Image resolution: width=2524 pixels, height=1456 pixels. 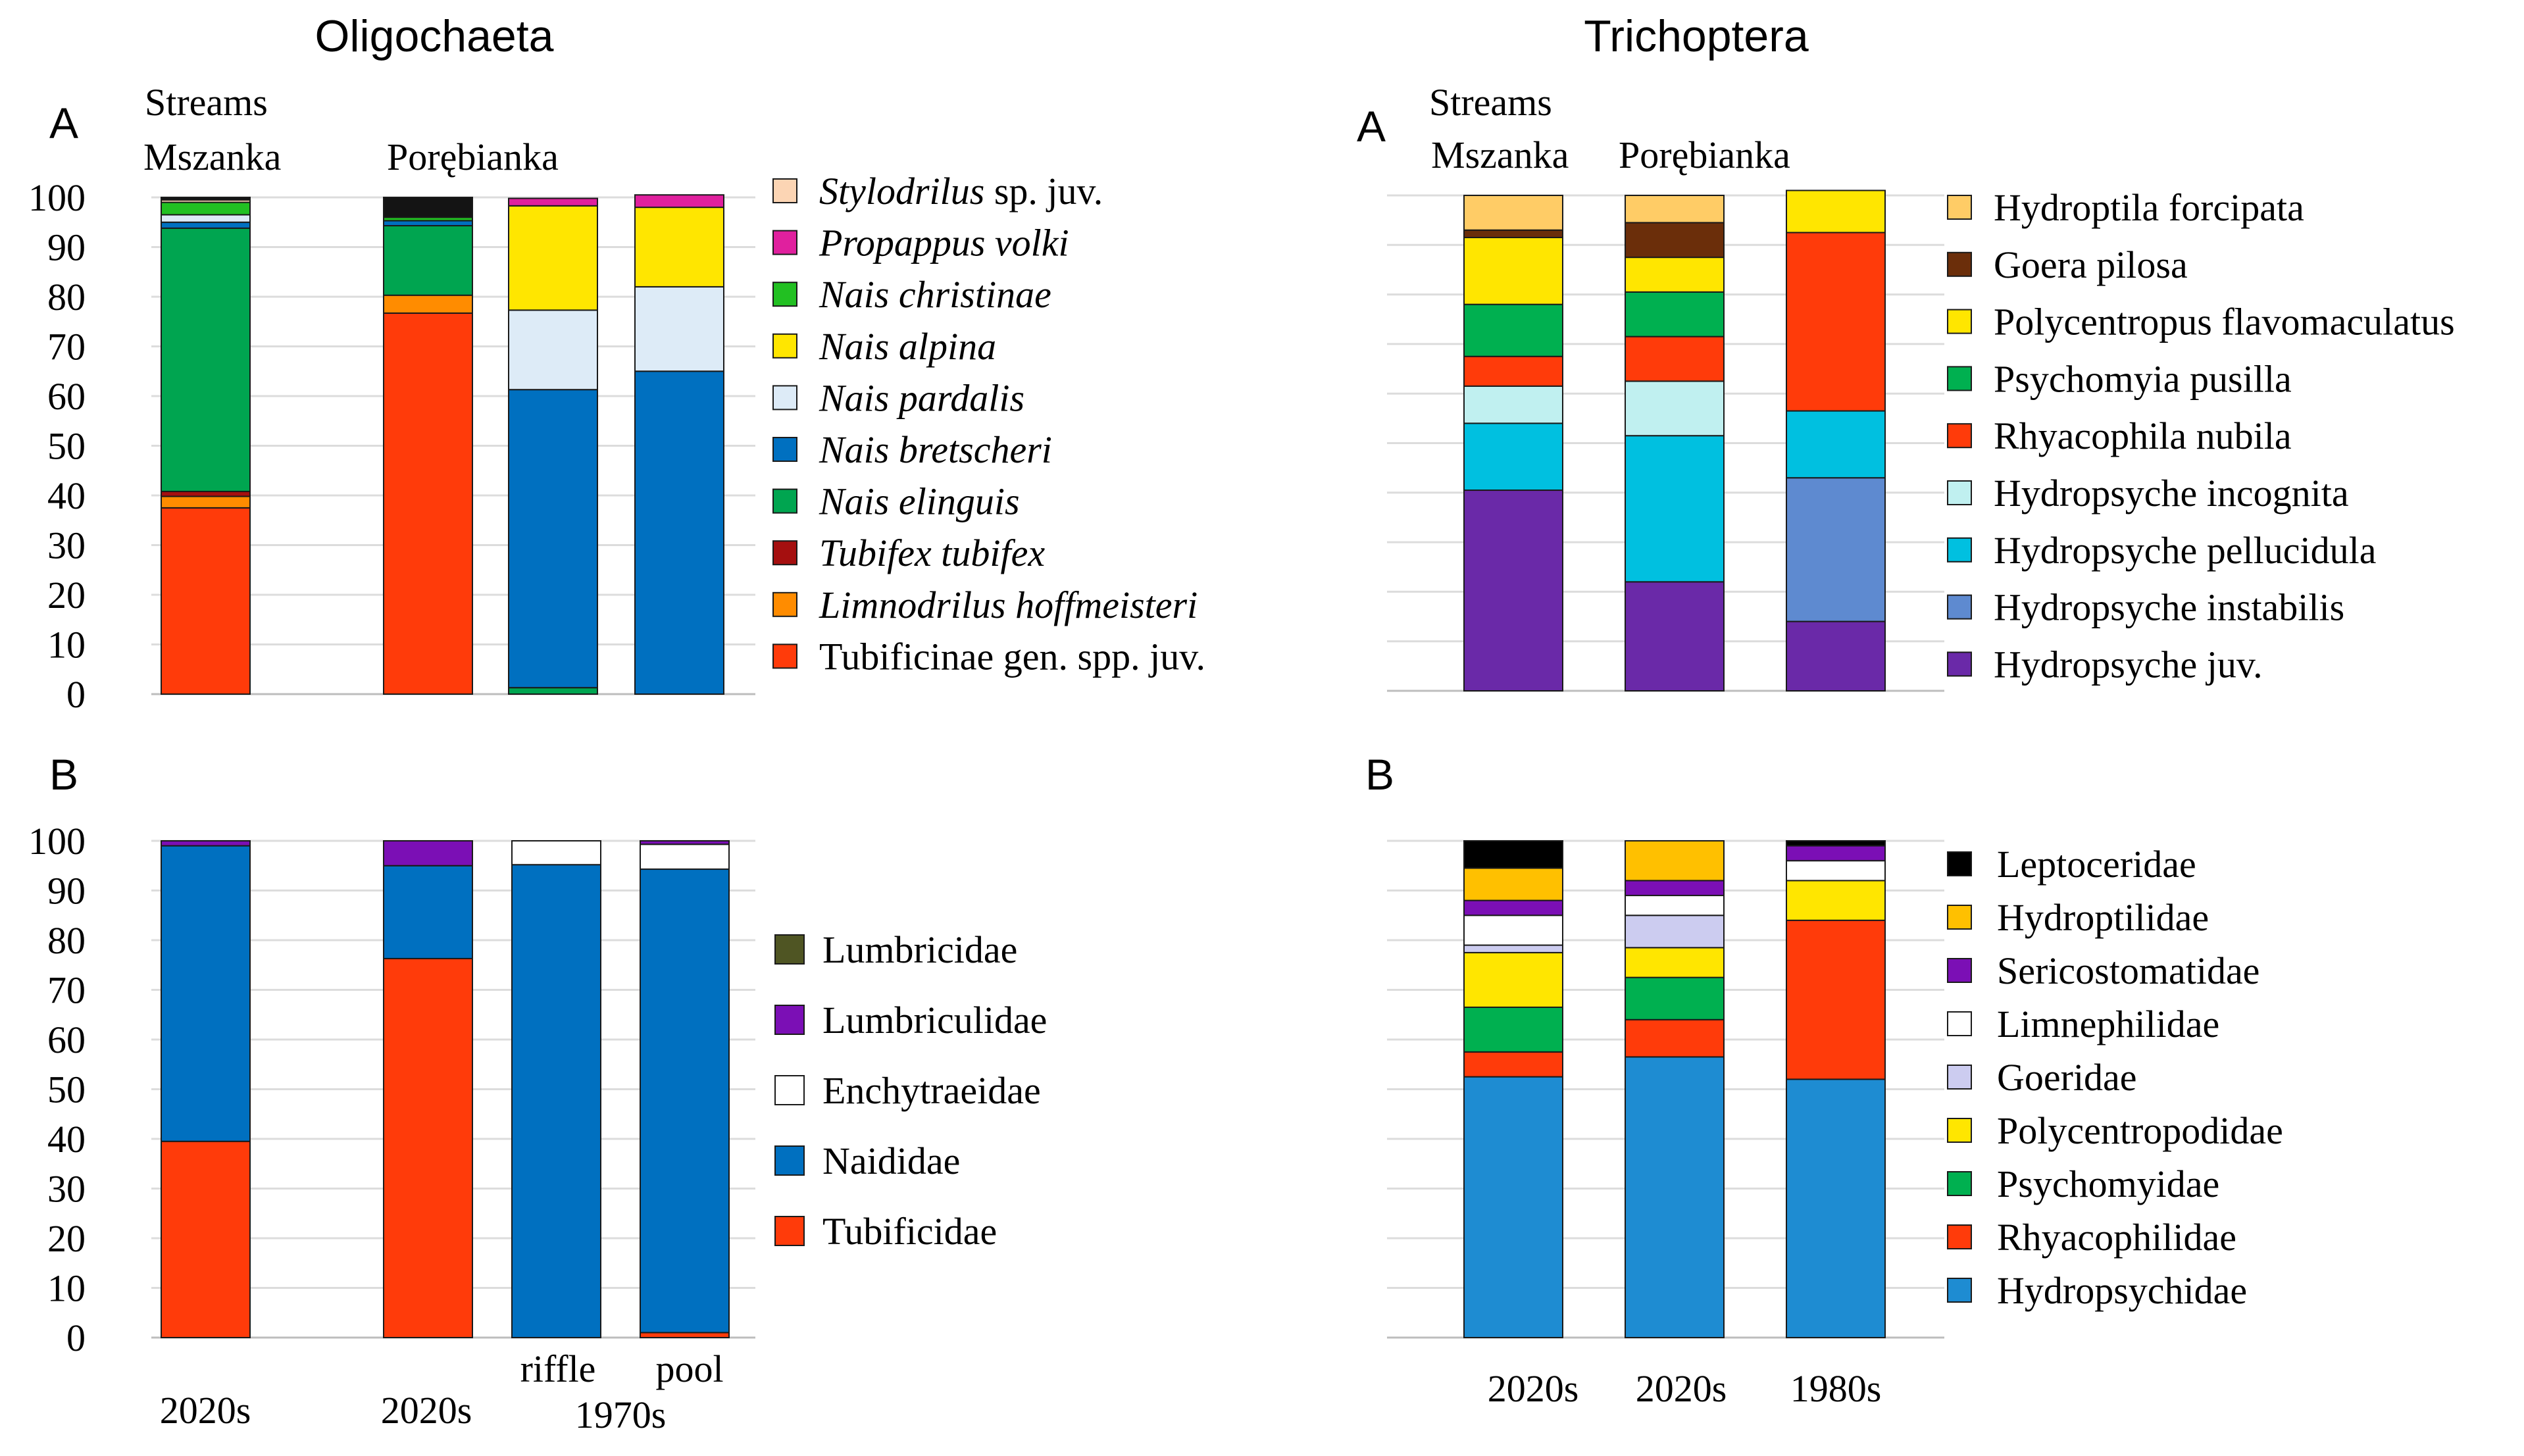 I want to click on legend-item-nais-christinae: Nais christinae, so click(x=911, y=294).